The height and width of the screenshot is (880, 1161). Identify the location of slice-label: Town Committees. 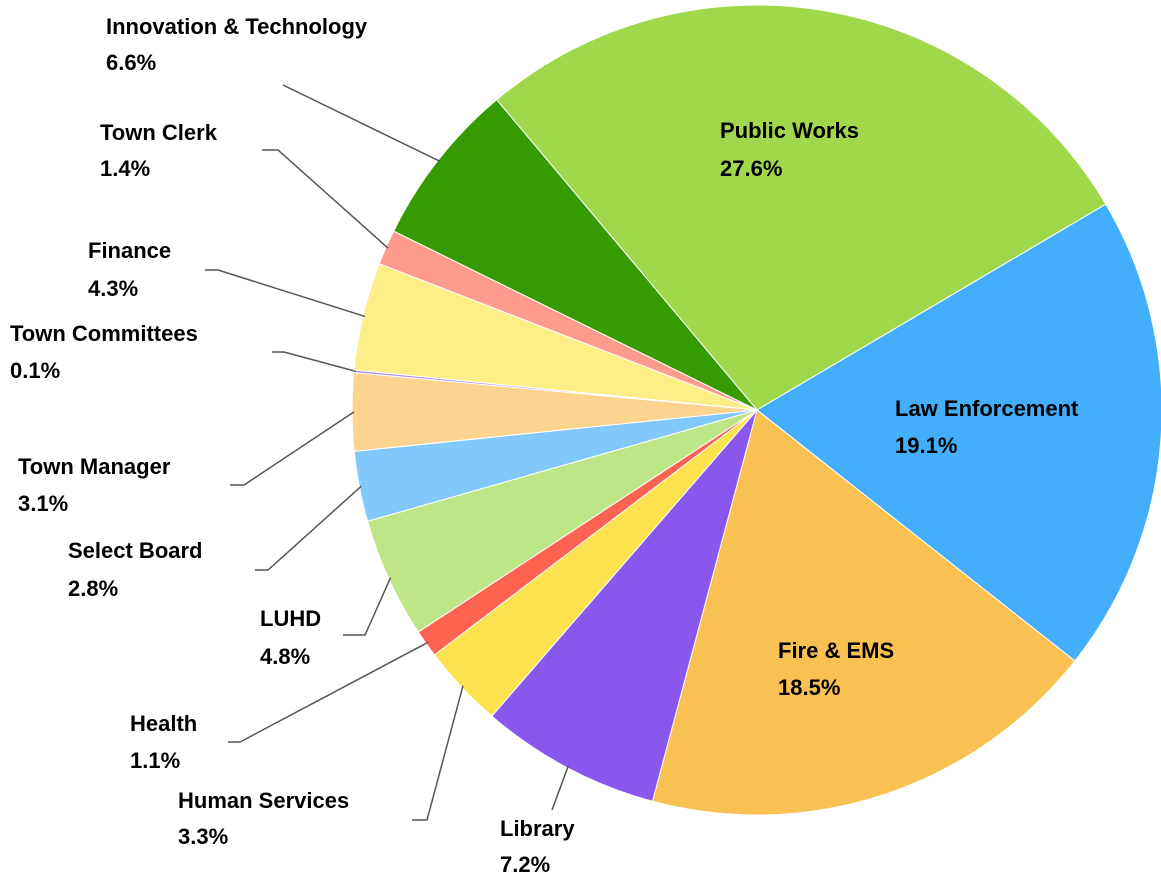
(104, 333).